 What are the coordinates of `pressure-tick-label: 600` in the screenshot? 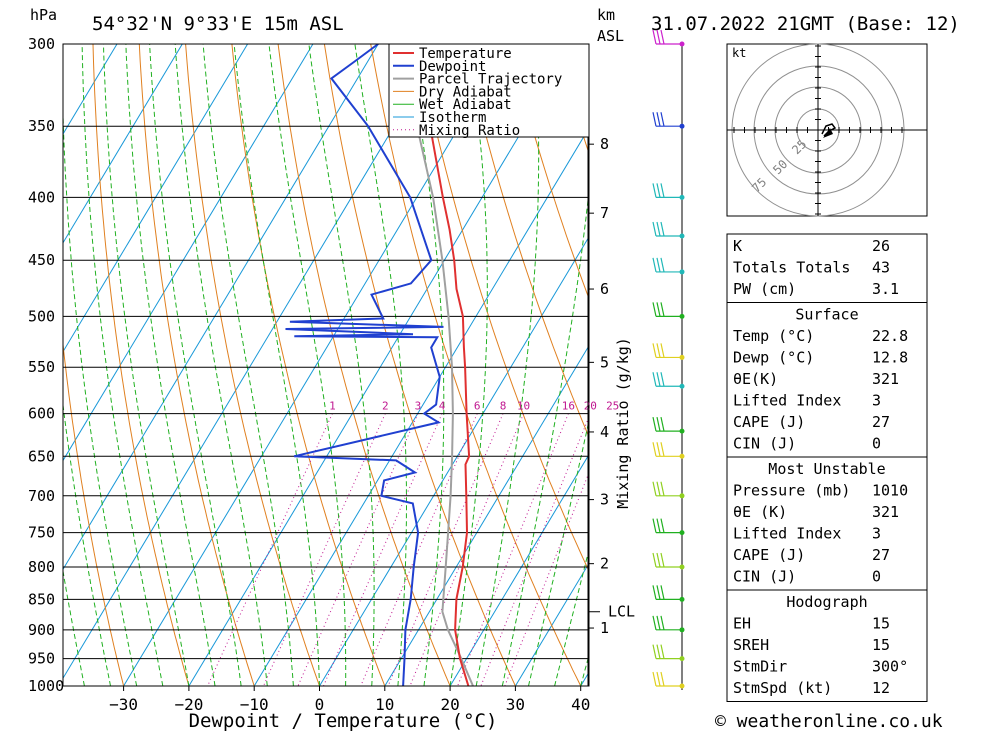 It's located at (41, 414).